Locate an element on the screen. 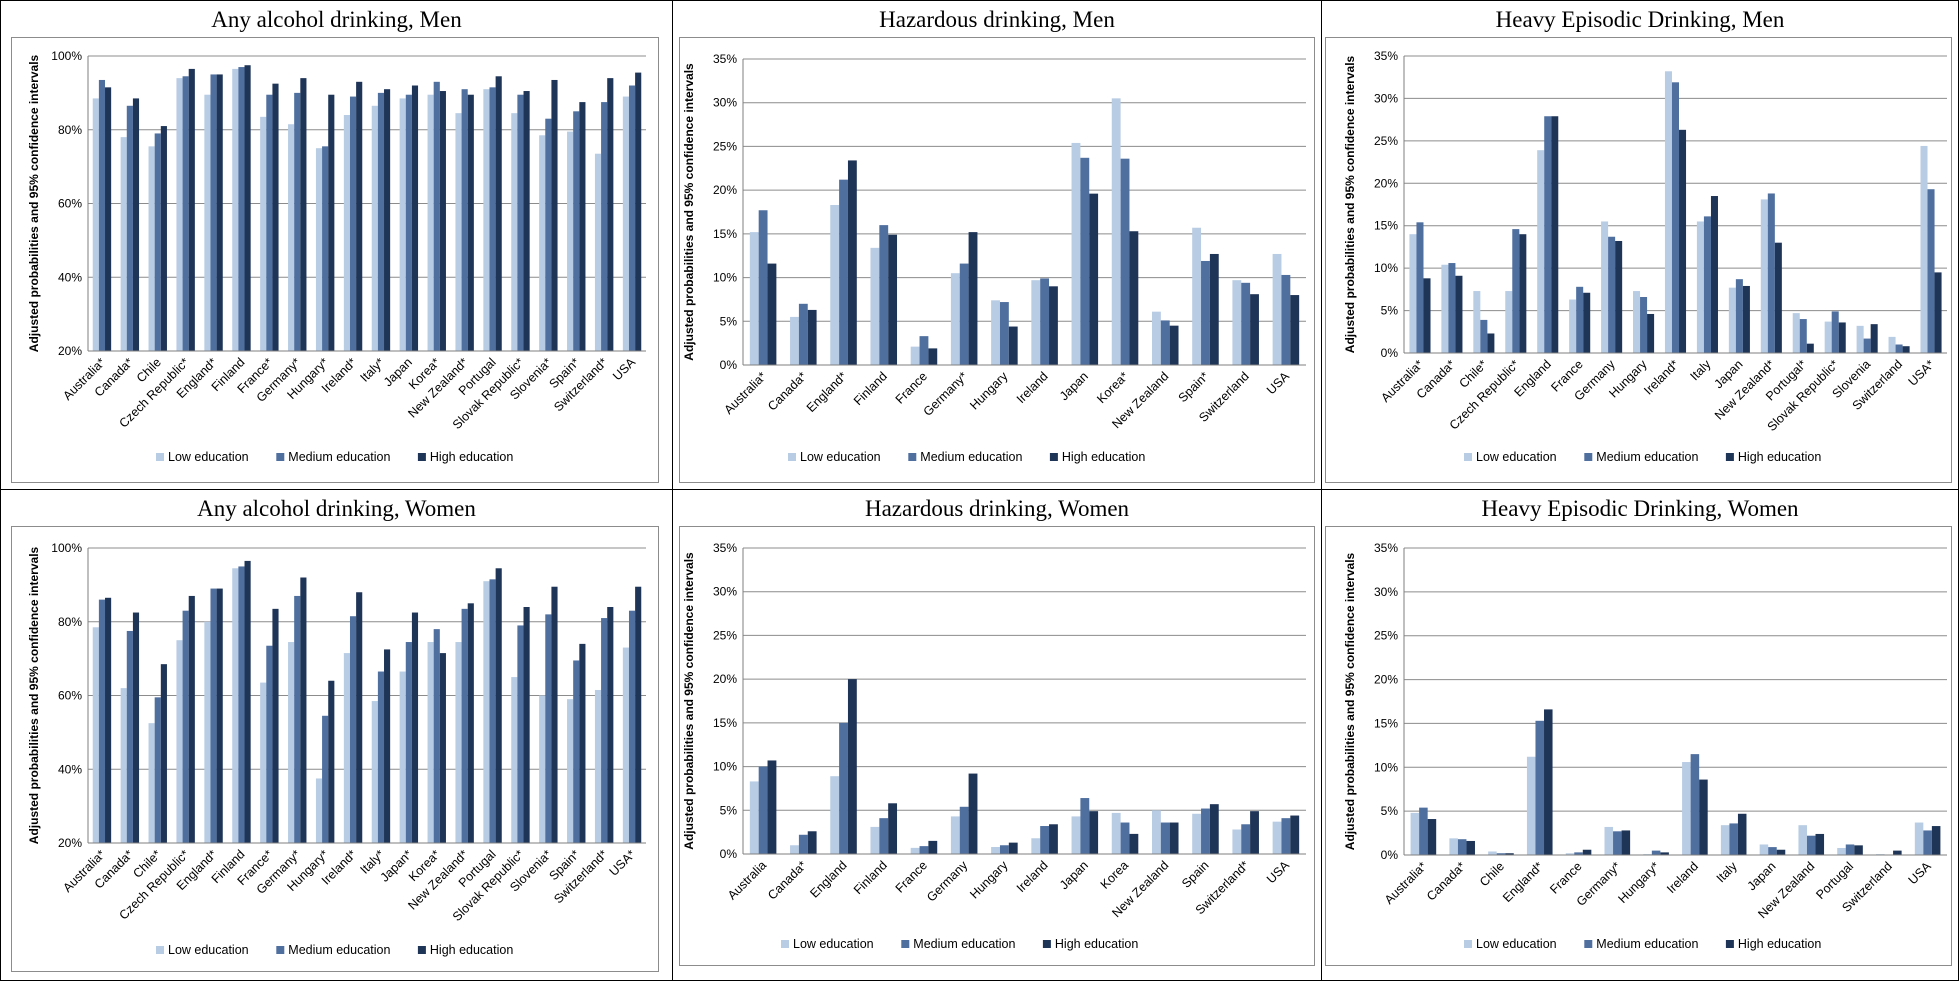  legend-swatch-low is located at coordinates (160, 950).